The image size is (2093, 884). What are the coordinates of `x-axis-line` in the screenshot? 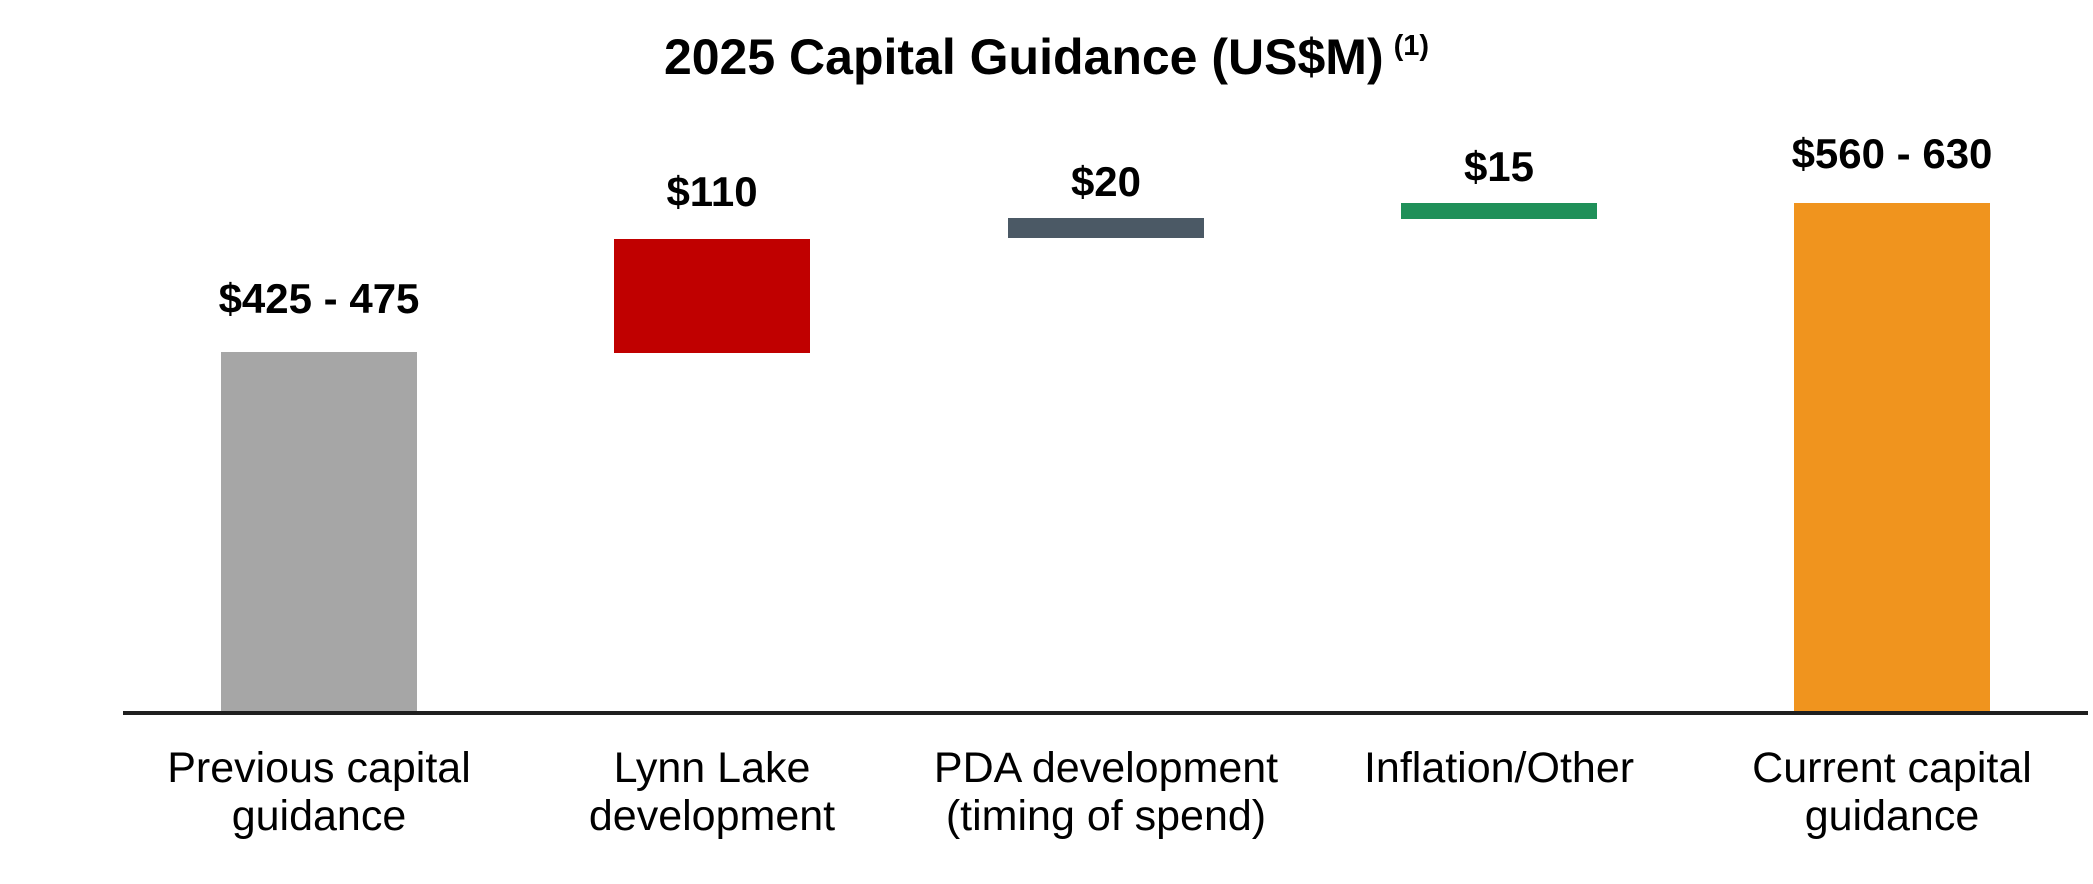 It's located at (1105, 713).